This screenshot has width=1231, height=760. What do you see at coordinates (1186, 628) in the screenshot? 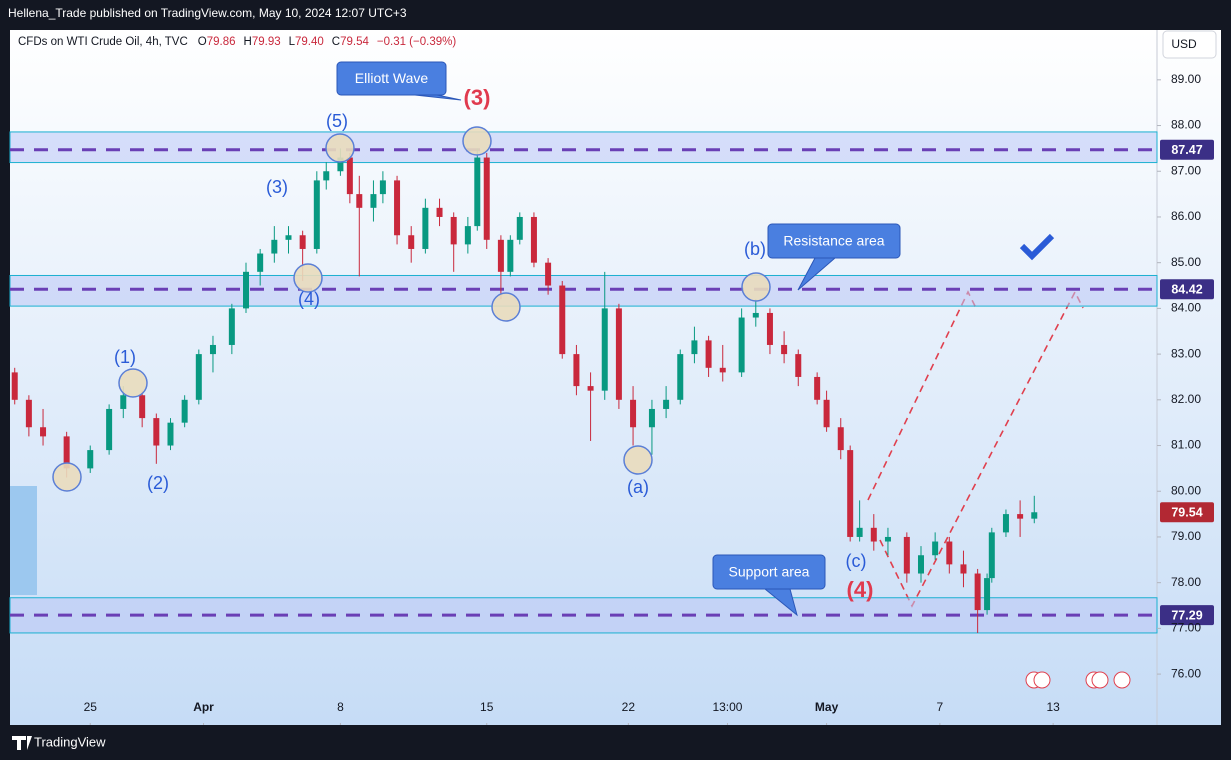
I see `y-tick-label: 77.00` at bounding box center [1186, 628].